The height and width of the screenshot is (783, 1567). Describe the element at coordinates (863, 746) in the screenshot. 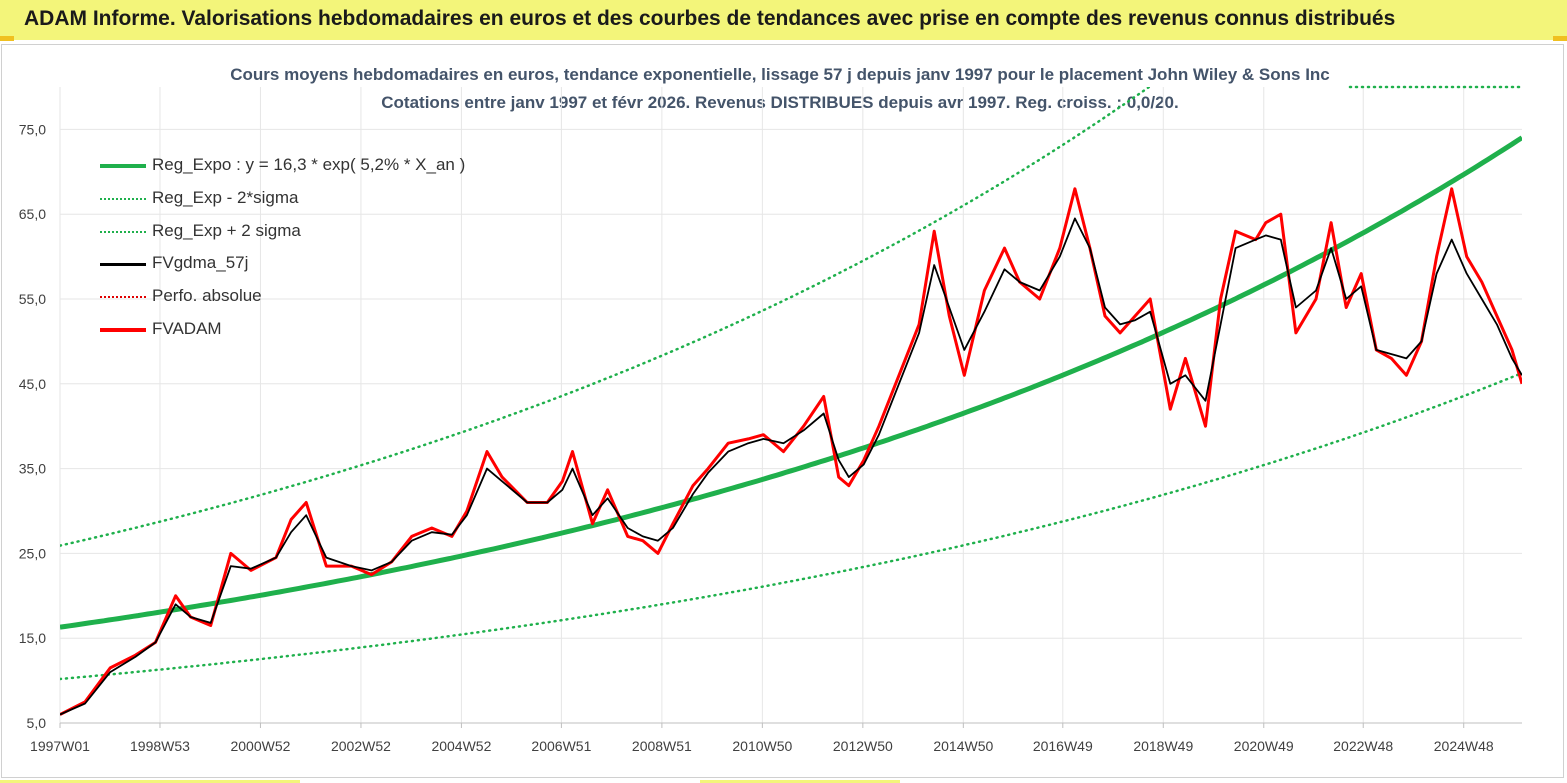

I see `x-tick-label: 2012W50` at that location.